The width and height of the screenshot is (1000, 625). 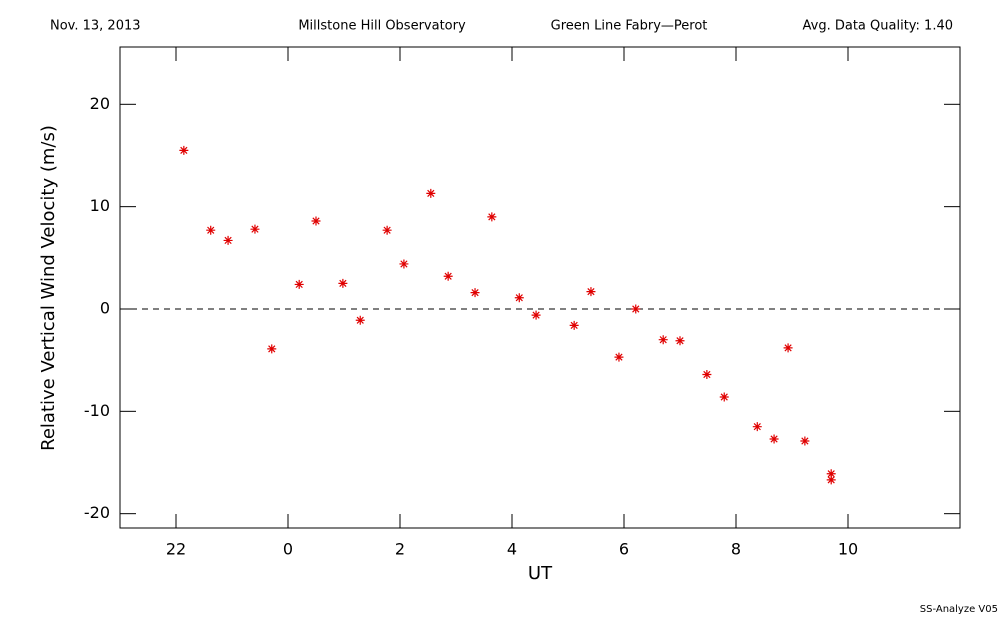 What do you see at coordinates (97, 512) in the screenshot?
I see `y-tick-label: -20` at bounding box center [97, 512].